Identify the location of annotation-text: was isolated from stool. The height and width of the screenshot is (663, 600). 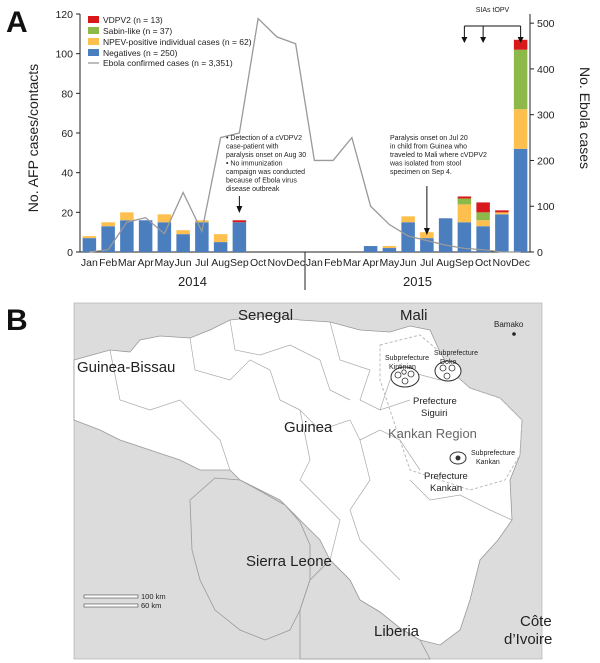
(425, 164).